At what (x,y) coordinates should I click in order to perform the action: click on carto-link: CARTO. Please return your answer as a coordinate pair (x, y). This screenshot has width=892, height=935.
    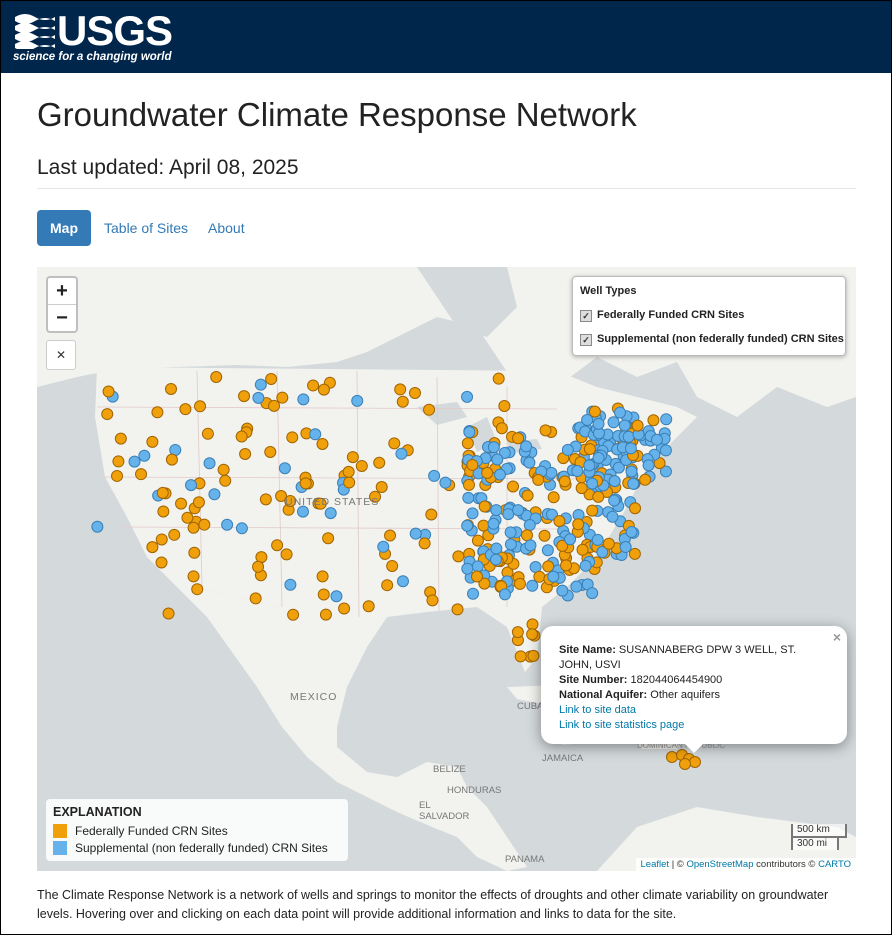
    Looking at the image, I should click on (834, 864).